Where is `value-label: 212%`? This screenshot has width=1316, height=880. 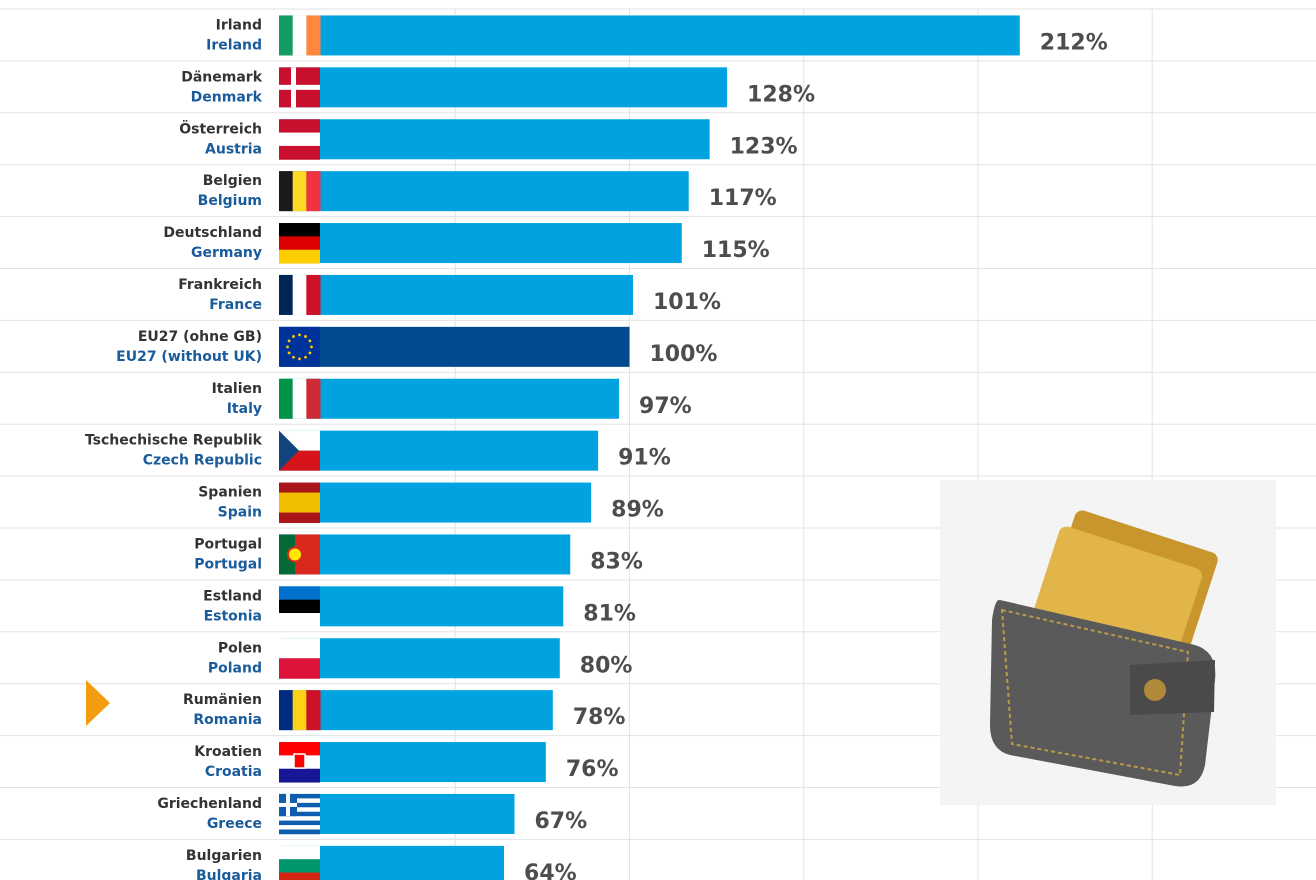
value-label: 212% is located at coordinates (1074, 42).